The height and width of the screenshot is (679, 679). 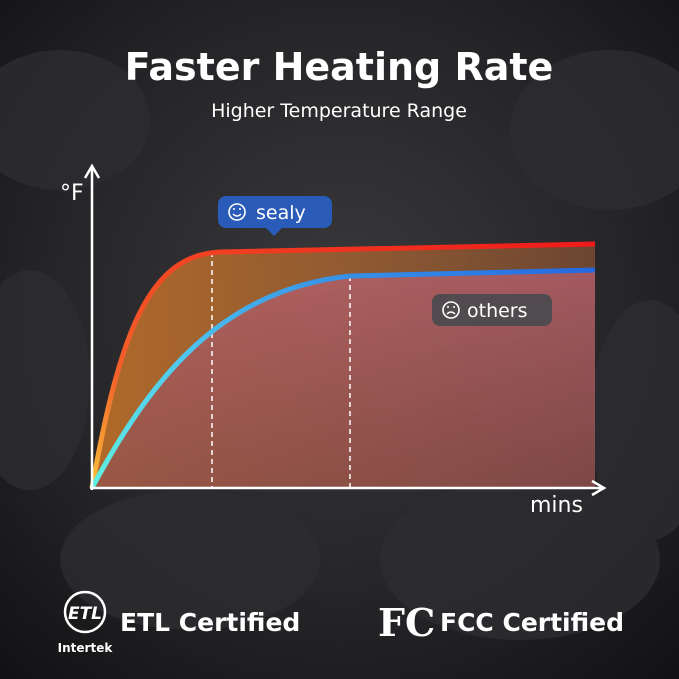 I want to click on etl-caption: Intertek, so click(x=86, y=648).